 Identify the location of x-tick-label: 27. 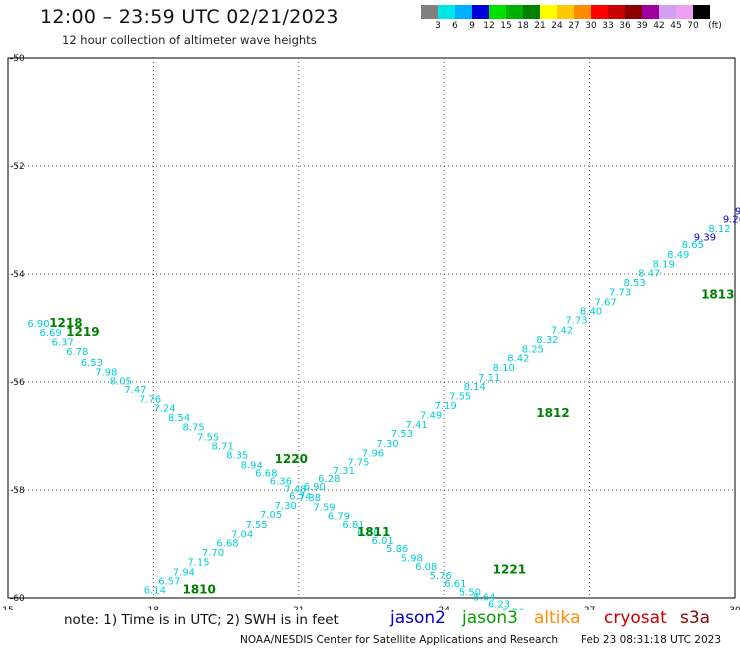
(589, 608).